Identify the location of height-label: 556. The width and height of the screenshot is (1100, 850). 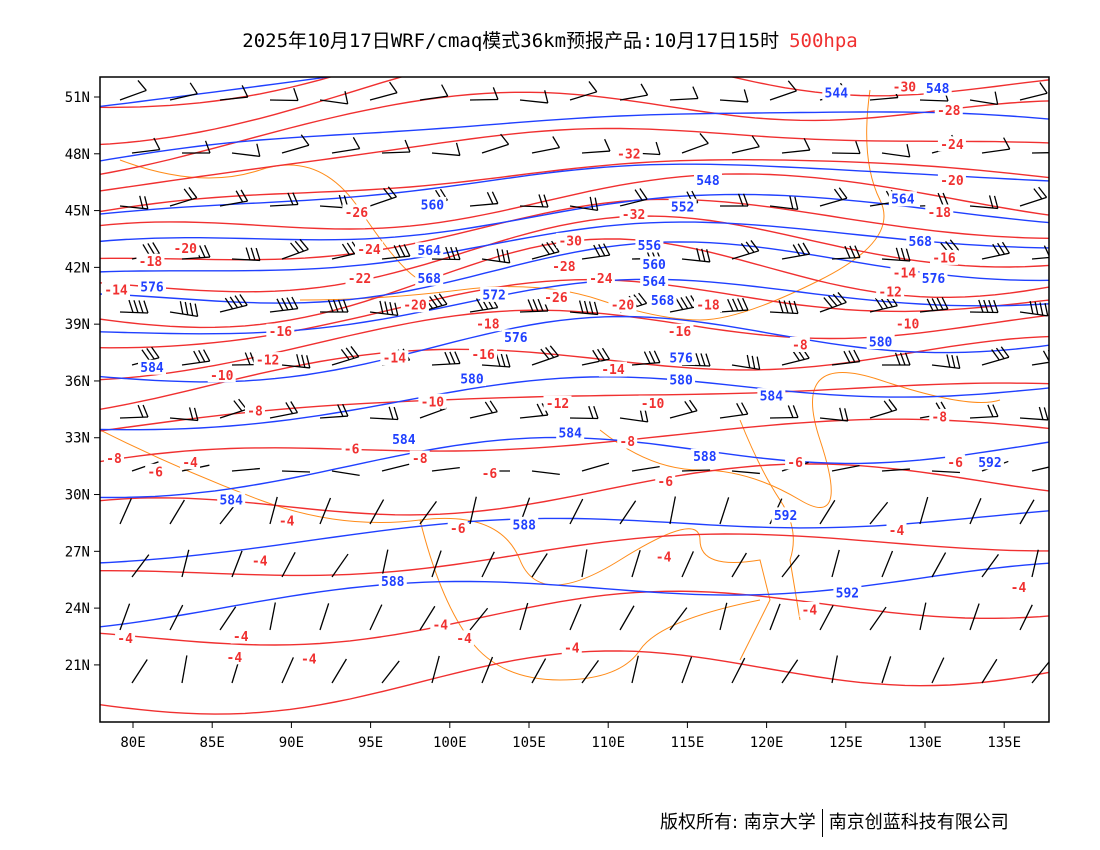
(650, 246).